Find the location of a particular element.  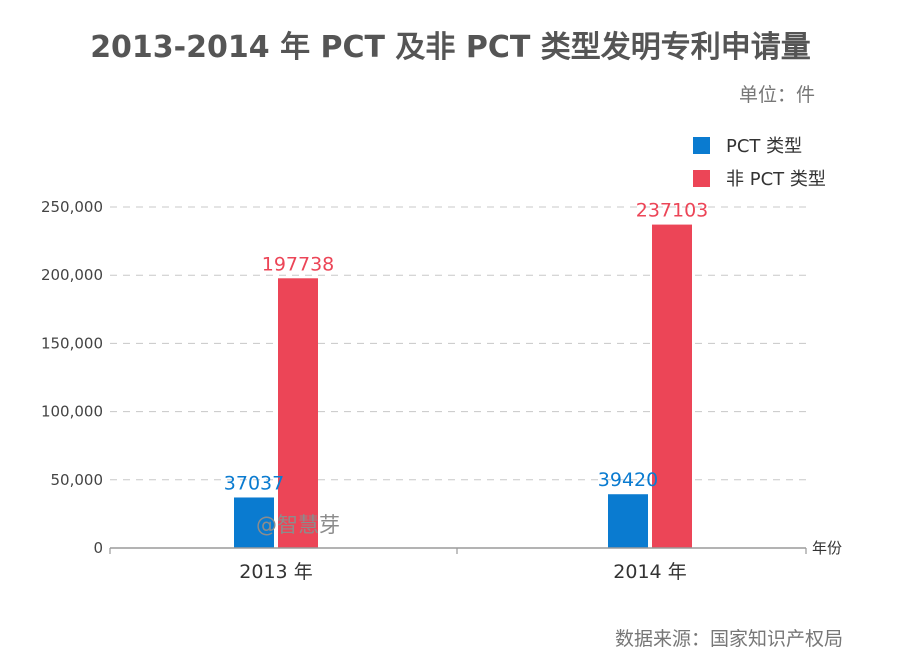

legend: PCT 类型非 PCT 类型 is located at coordinates (759, 163).